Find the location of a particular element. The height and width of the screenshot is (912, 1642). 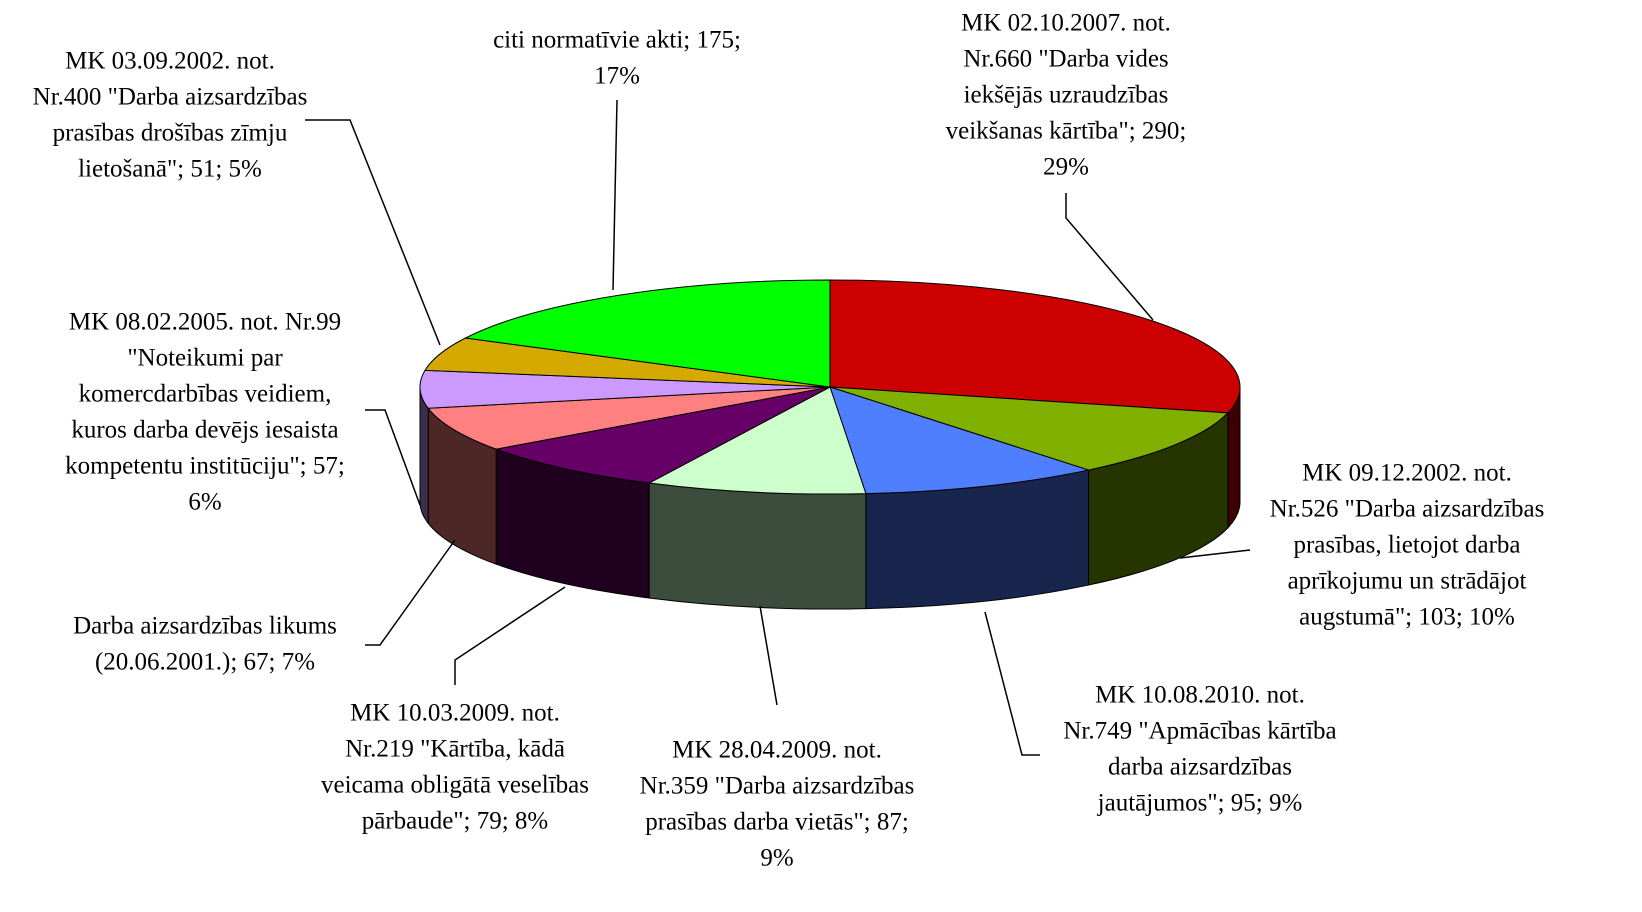

slice-label: aprīkojumu un strādājot is located at coordinates (1407, 581).